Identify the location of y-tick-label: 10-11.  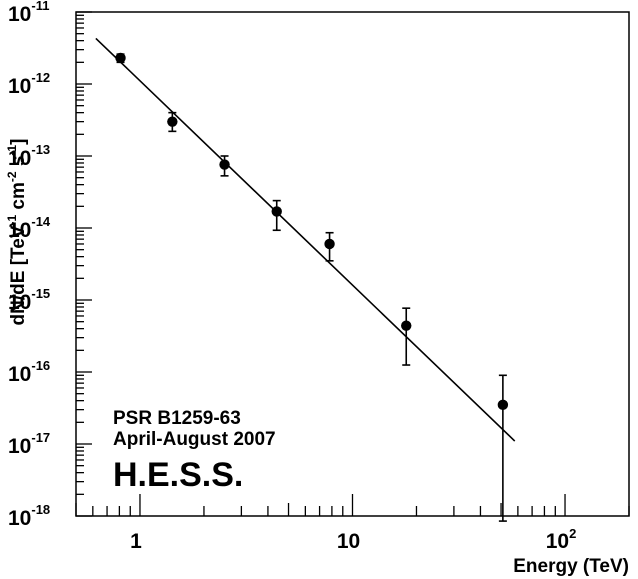
(28, 13).